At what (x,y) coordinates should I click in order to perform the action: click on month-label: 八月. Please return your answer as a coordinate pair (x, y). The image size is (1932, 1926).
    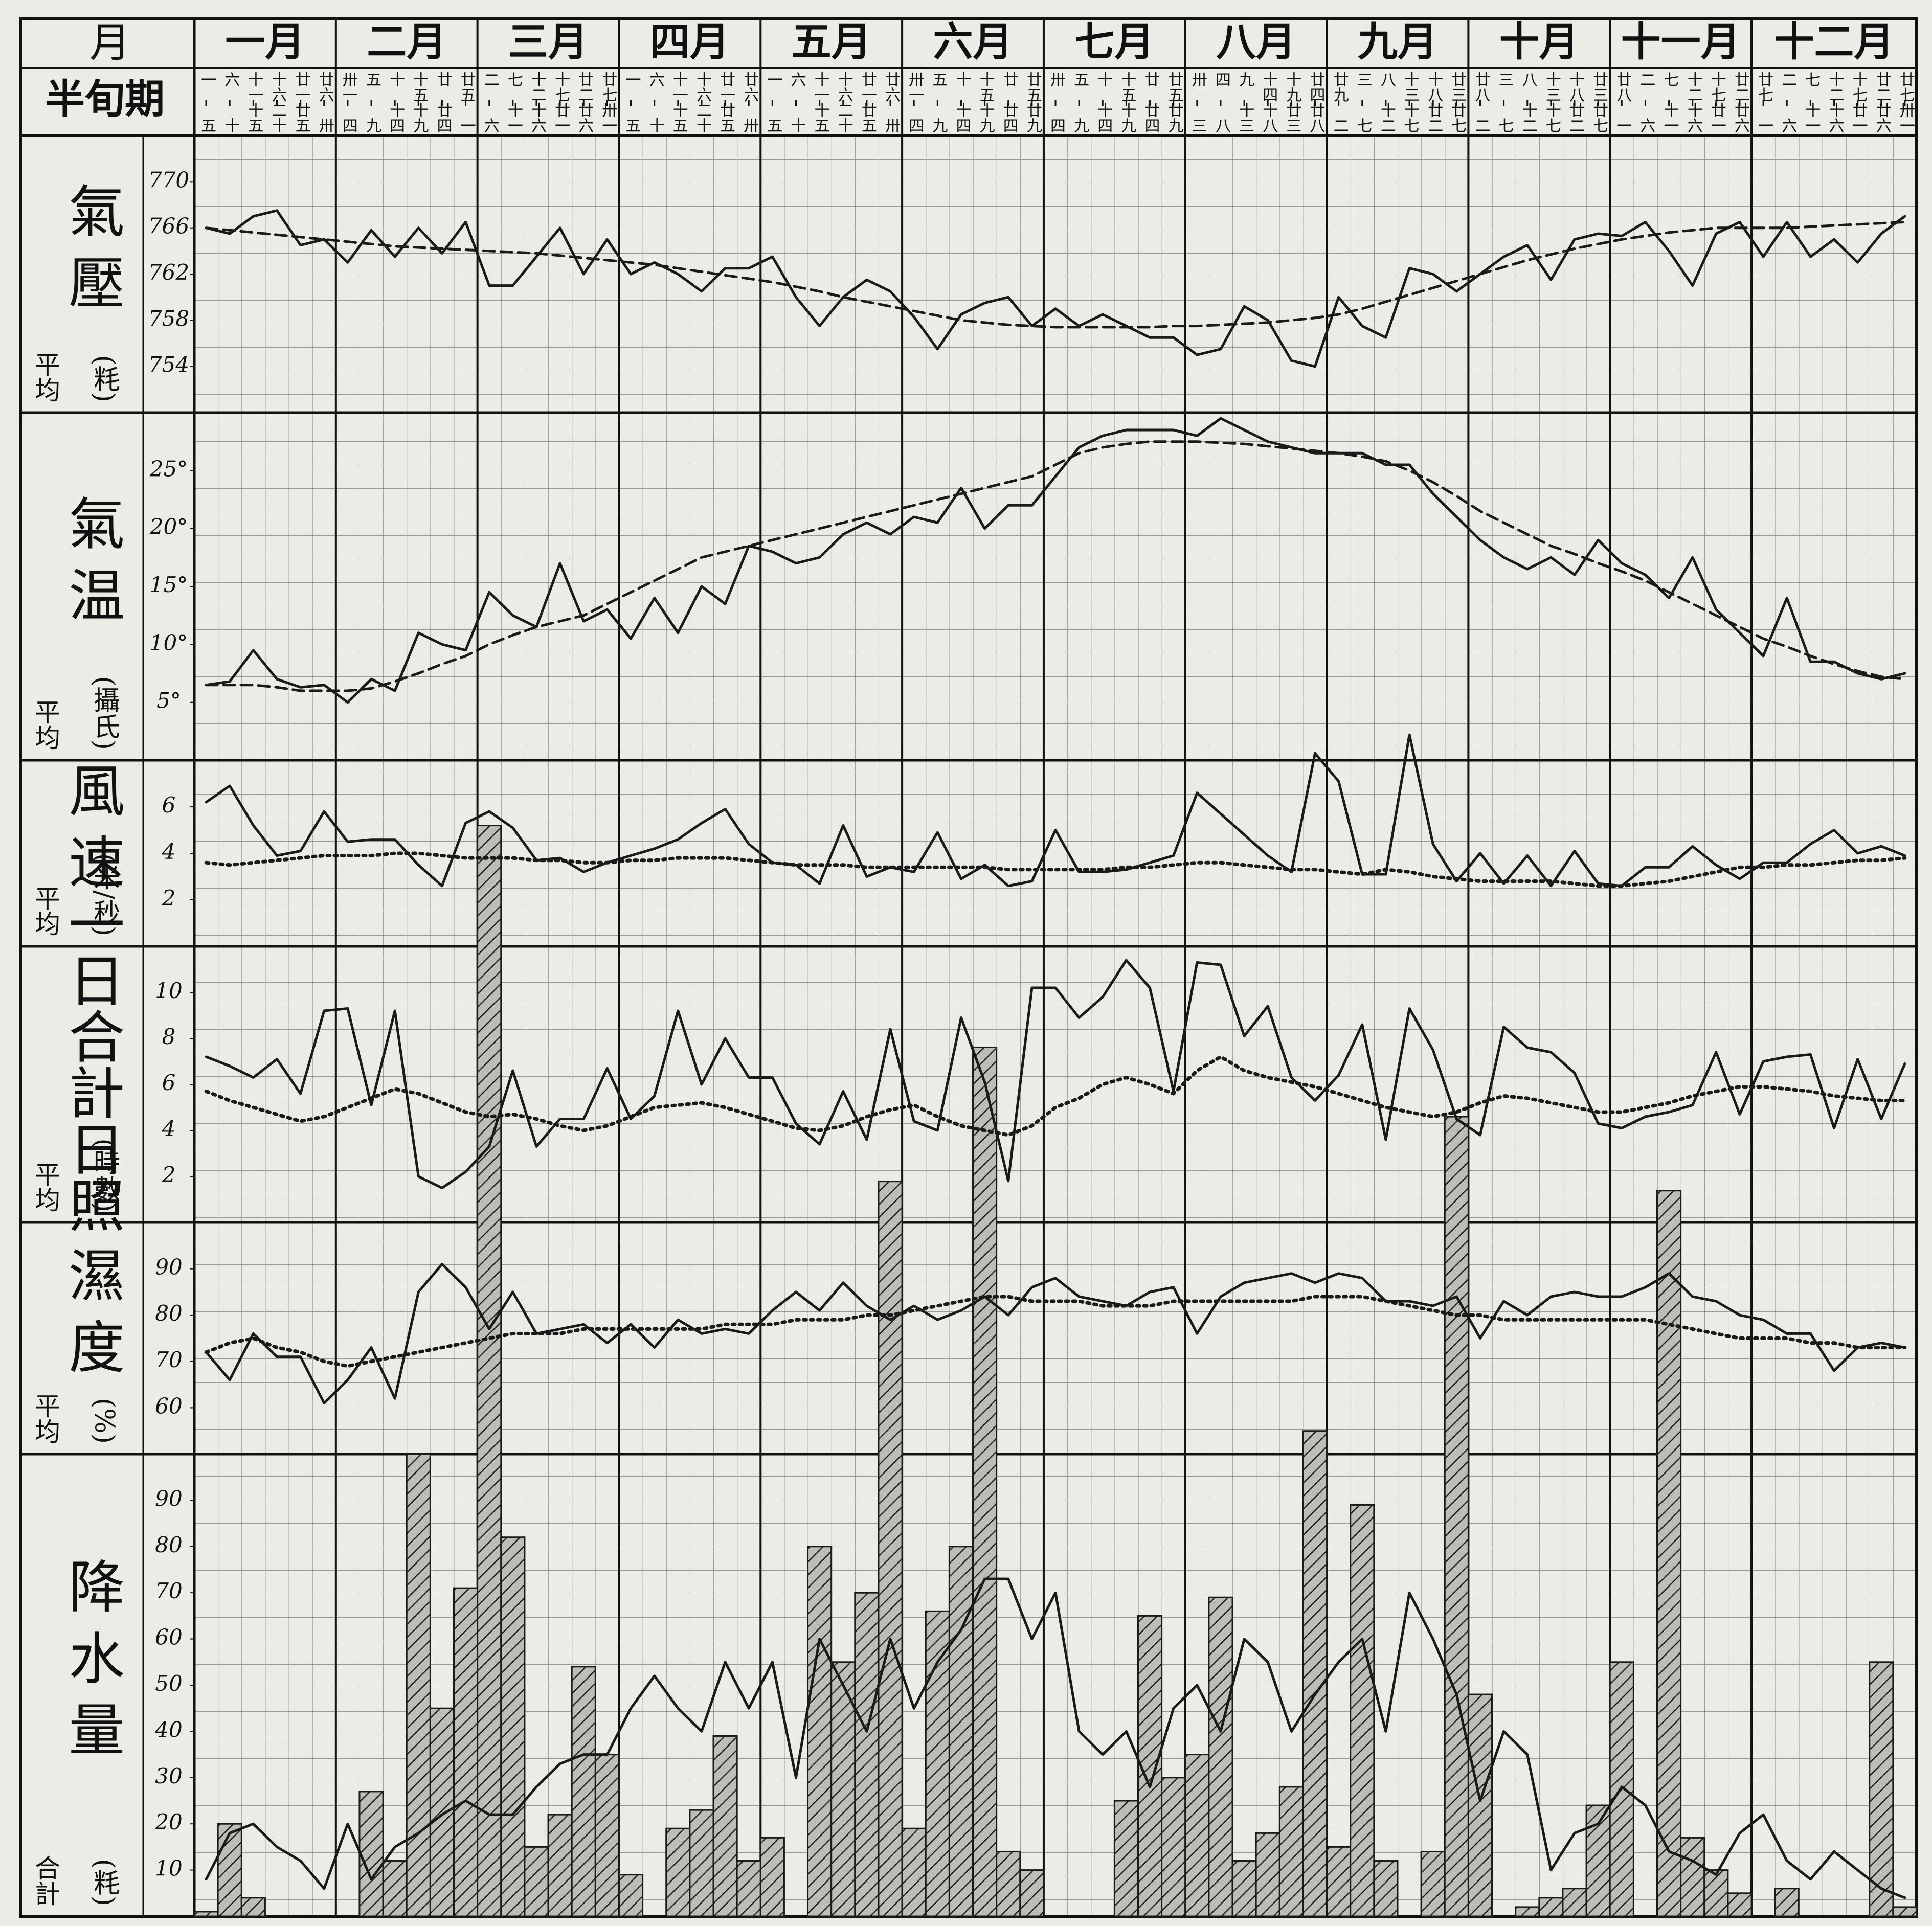
    Looking at the image, I should click on (1256, 42).